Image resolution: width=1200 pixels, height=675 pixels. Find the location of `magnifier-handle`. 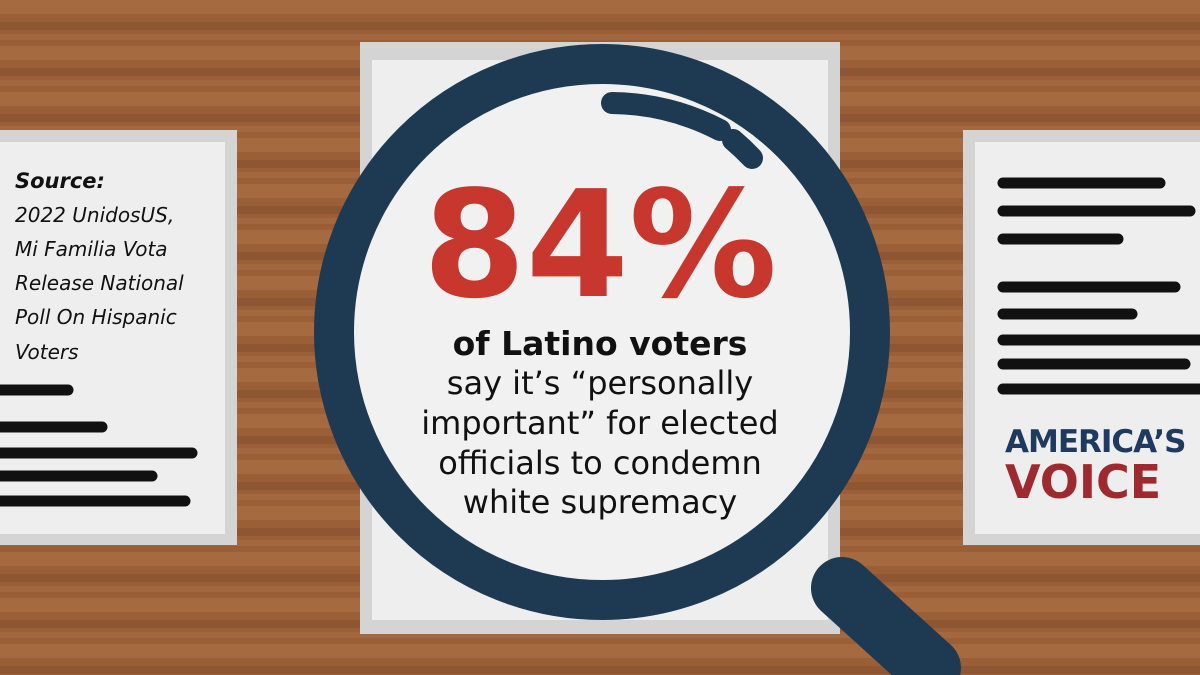

magnifier-handle is located at coordinates (886, 616).